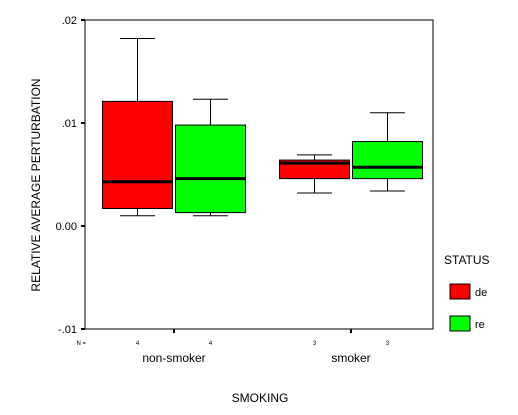 This screenshot has height=415, width=518. What do you see at coordinates (173, 358) in the screenshot?
I see `x-tick-label: non-smoker` at bounding box center [173, 358].